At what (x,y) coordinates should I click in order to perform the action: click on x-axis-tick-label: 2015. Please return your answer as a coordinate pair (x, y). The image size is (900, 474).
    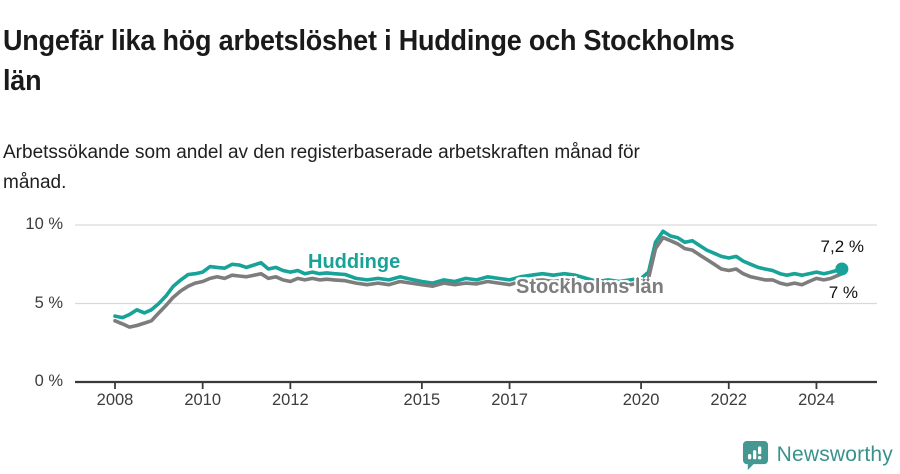
    Looking at the image, I should click on (422, 400).